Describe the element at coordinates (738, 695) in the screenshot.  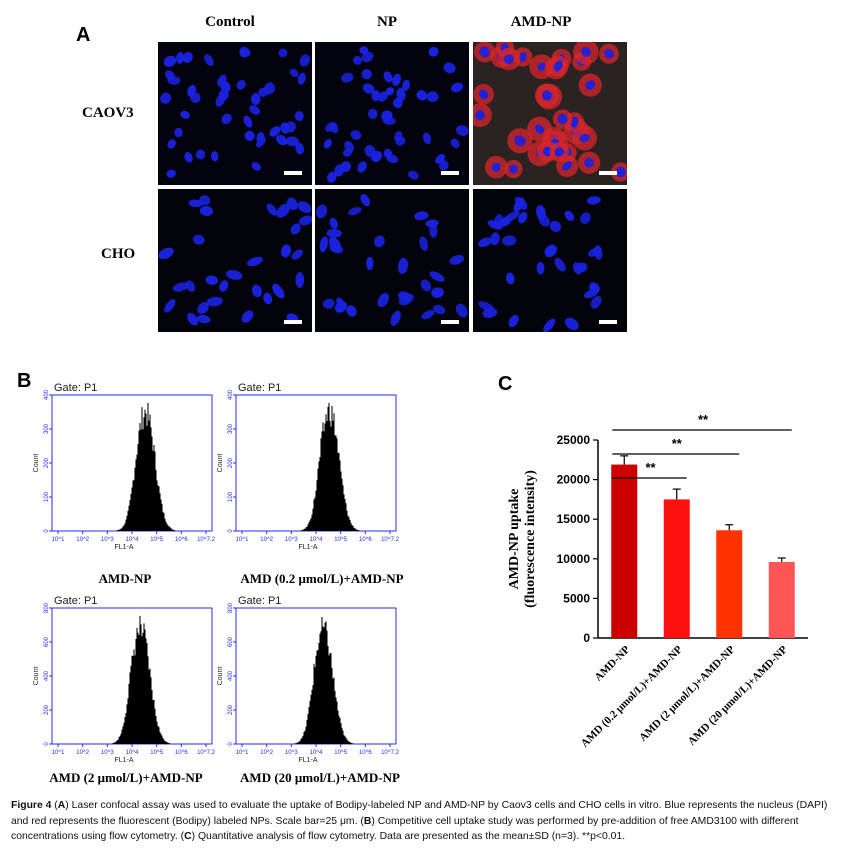
I see `category-label: AMD (20 μmol/L)+AMD-NP` at that location.